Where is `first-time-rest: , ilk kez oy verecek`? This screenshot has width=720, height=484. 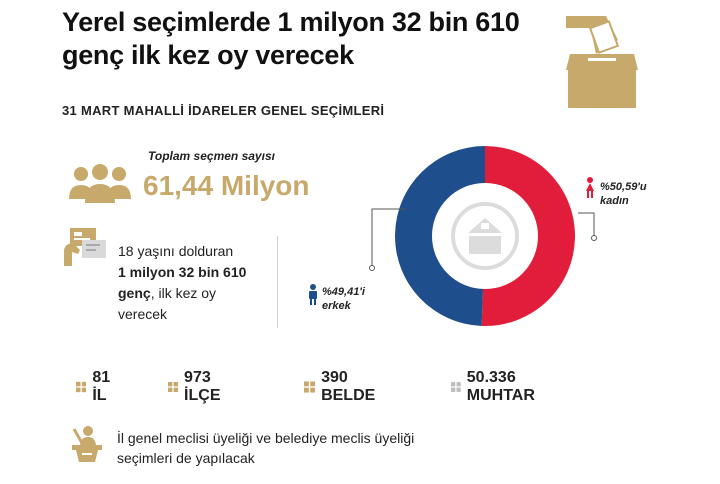
first-time-rest: , ilk kez oy verecek is located at coordinates (167, 303).